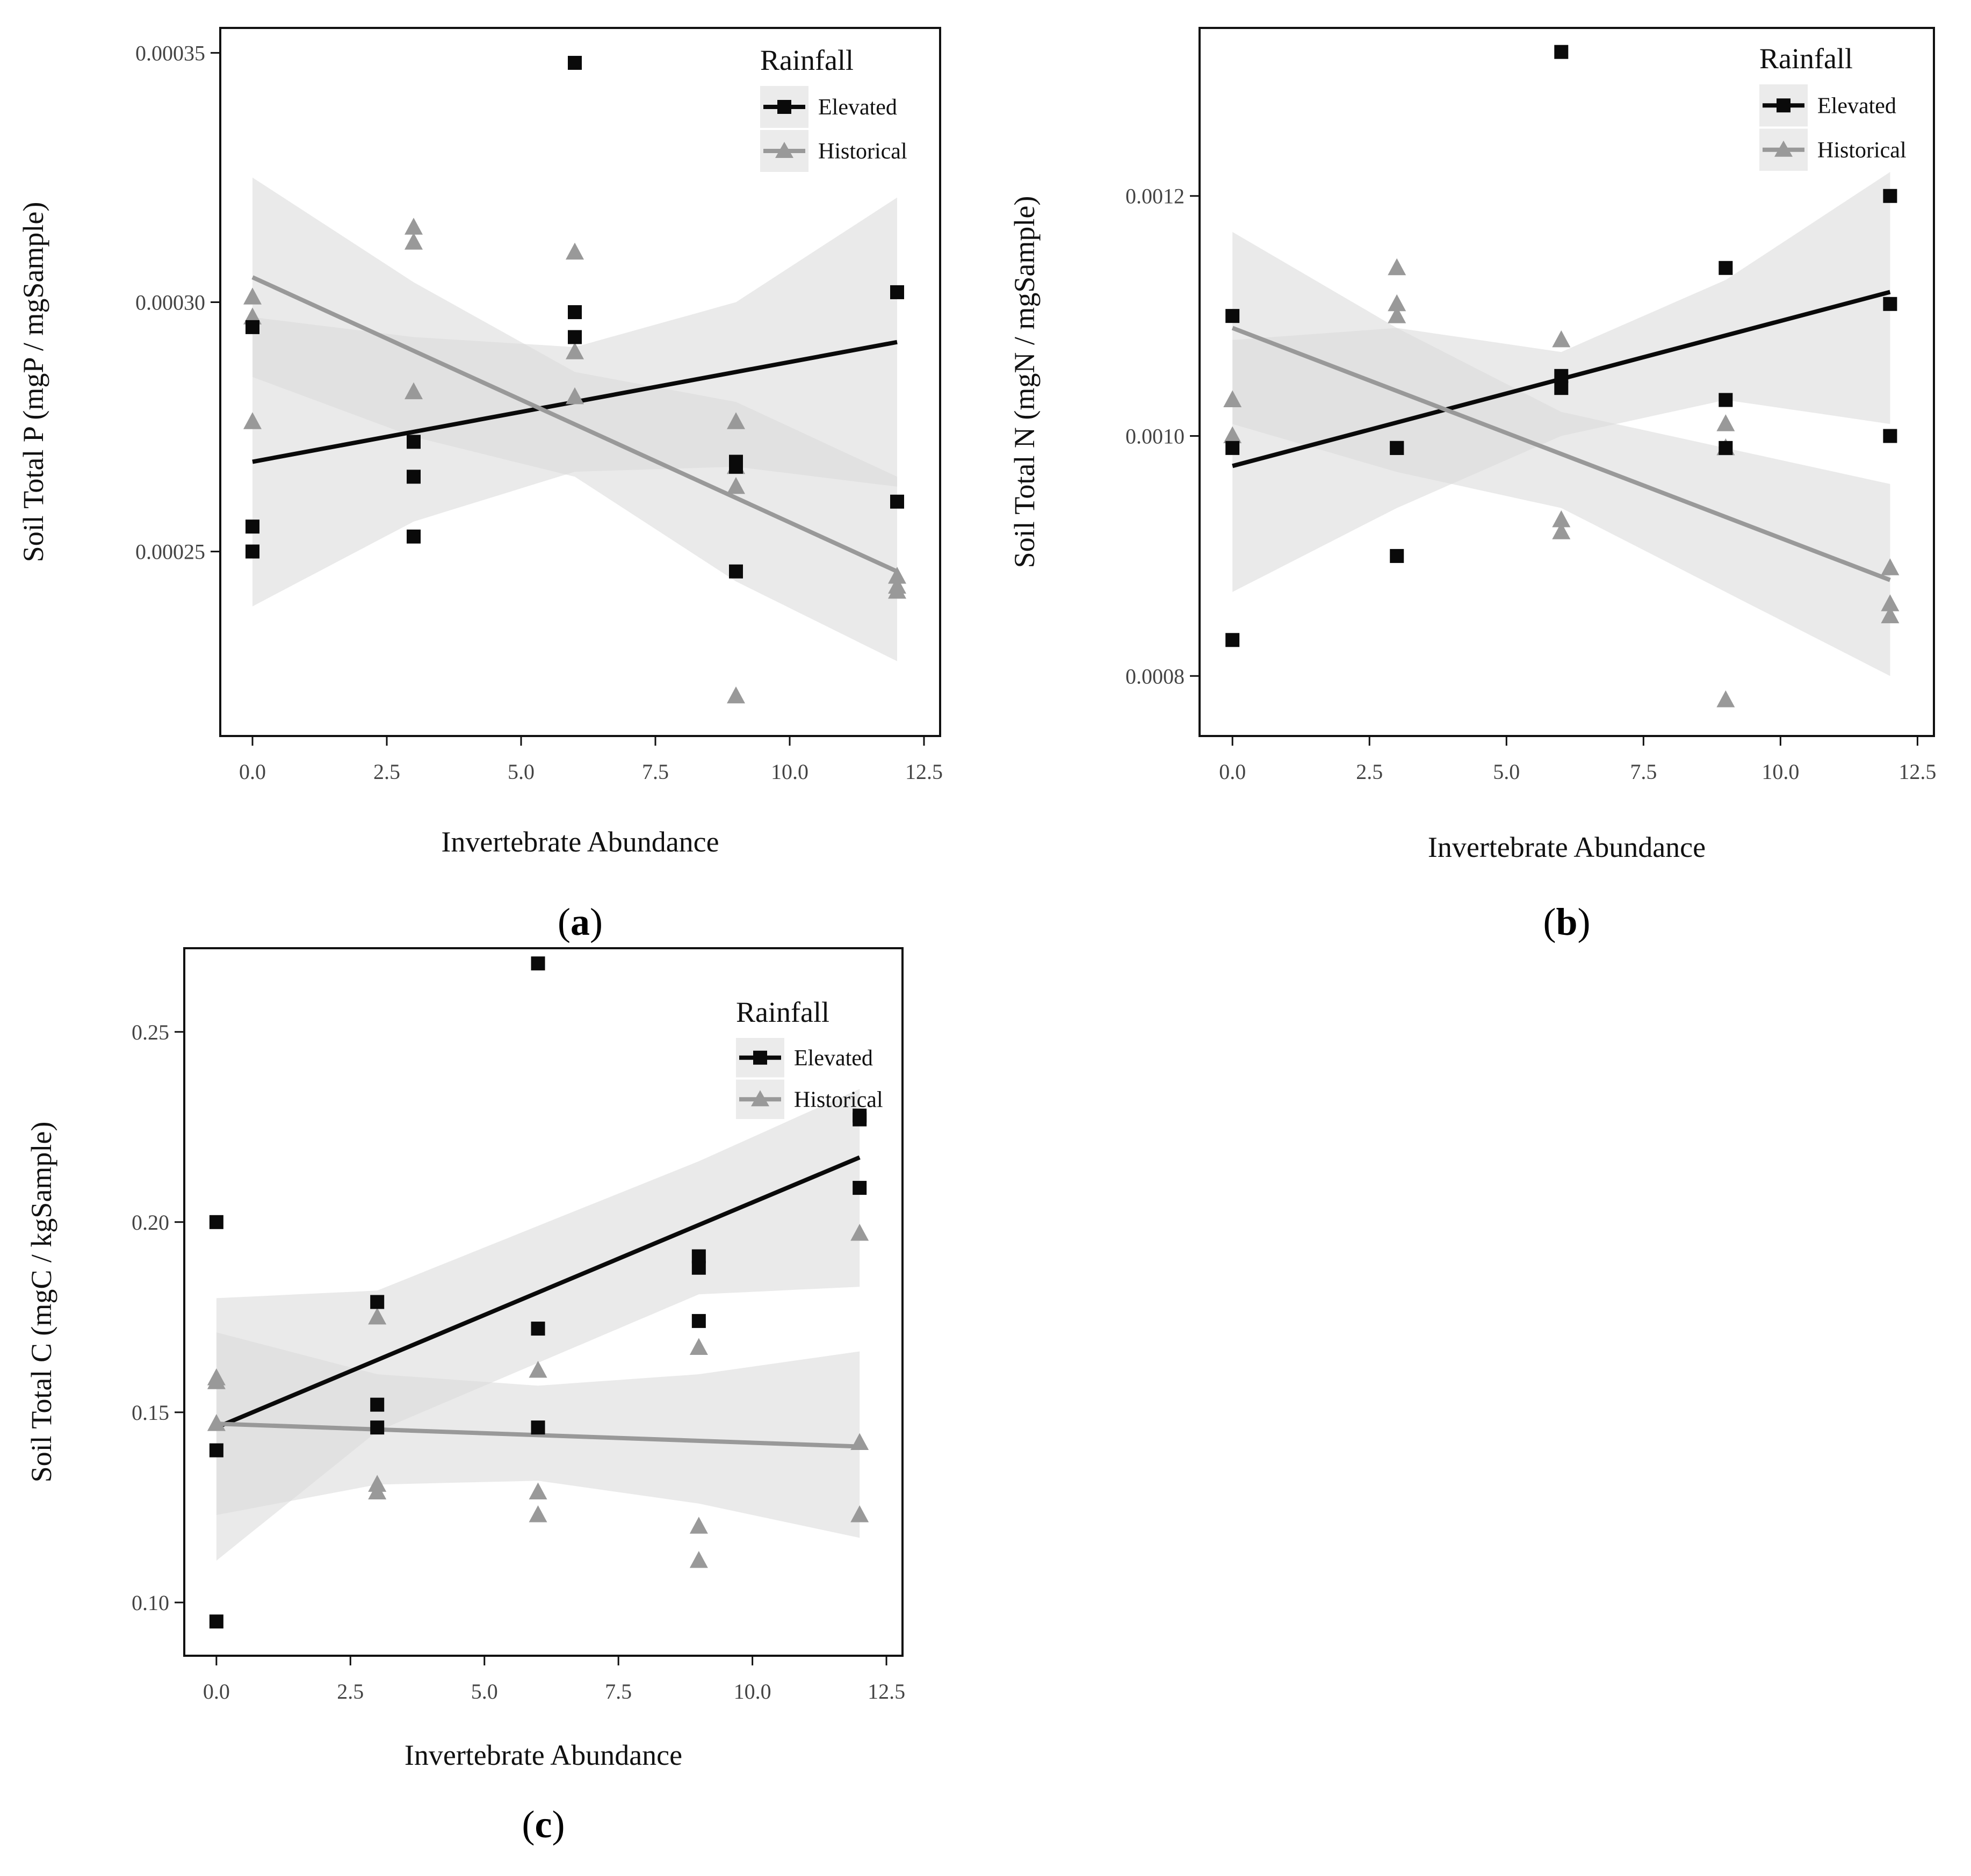  Describe the element at coordinates (170, 552) in the screenshot. I see `y-tick-label: 0.00025` at that location.